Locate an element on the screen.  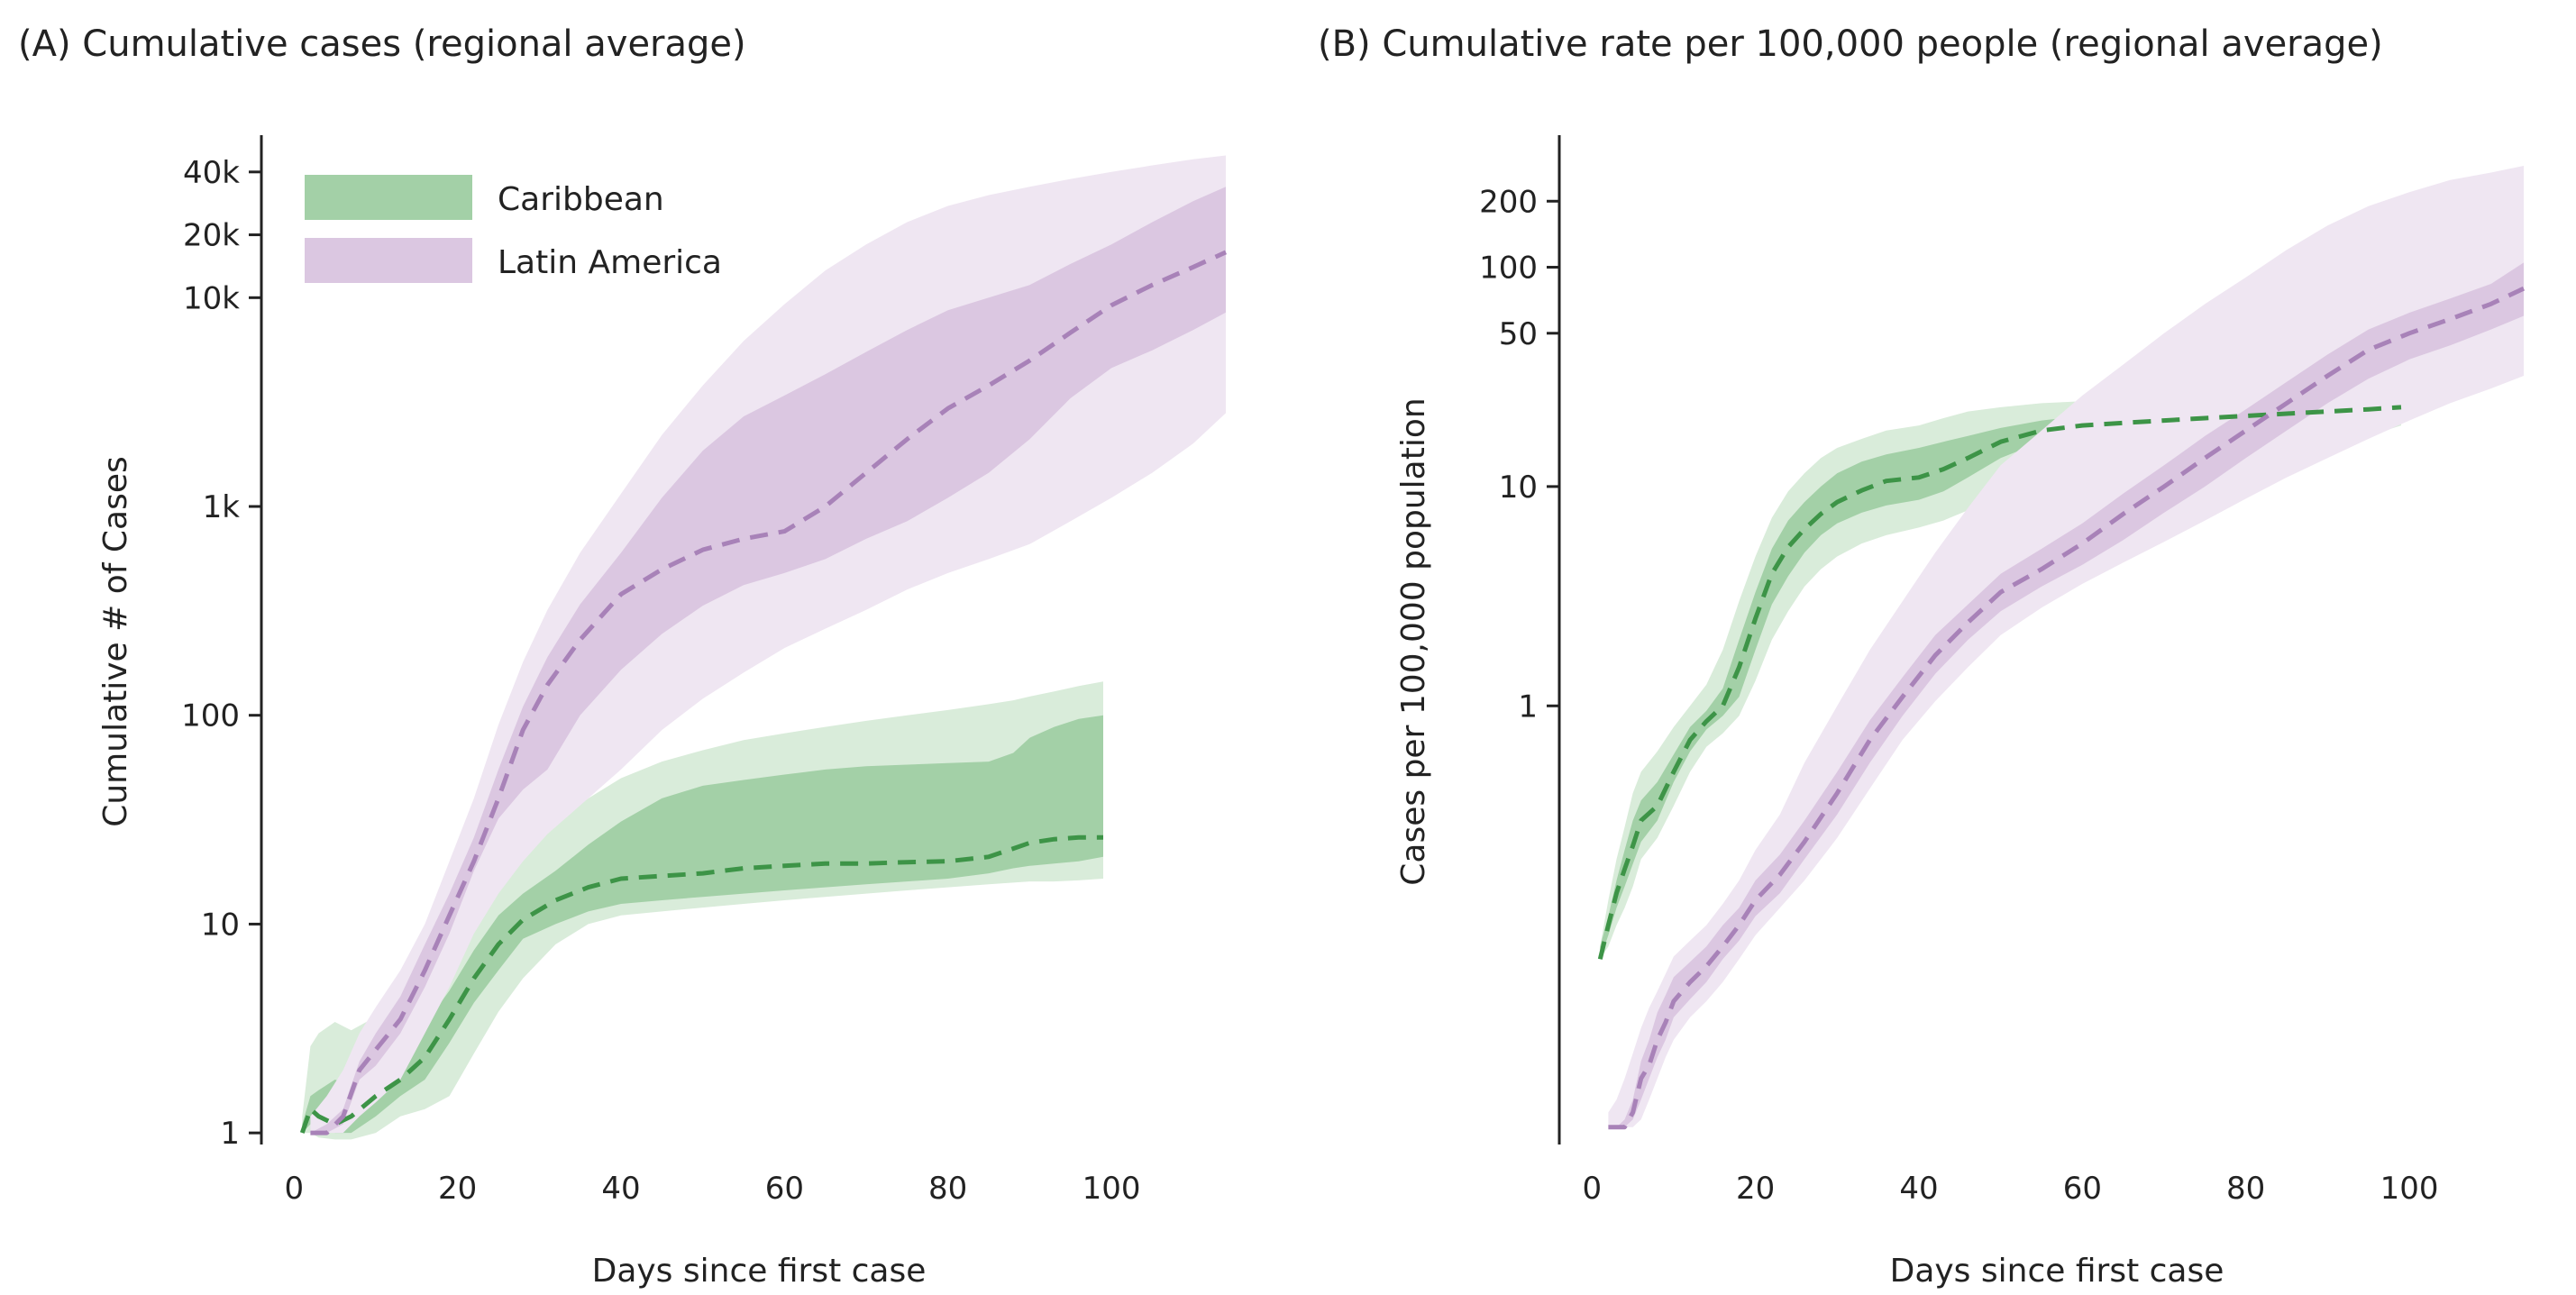
panel-a-y-tick-label: 40k is located at coordinates (211, 173).